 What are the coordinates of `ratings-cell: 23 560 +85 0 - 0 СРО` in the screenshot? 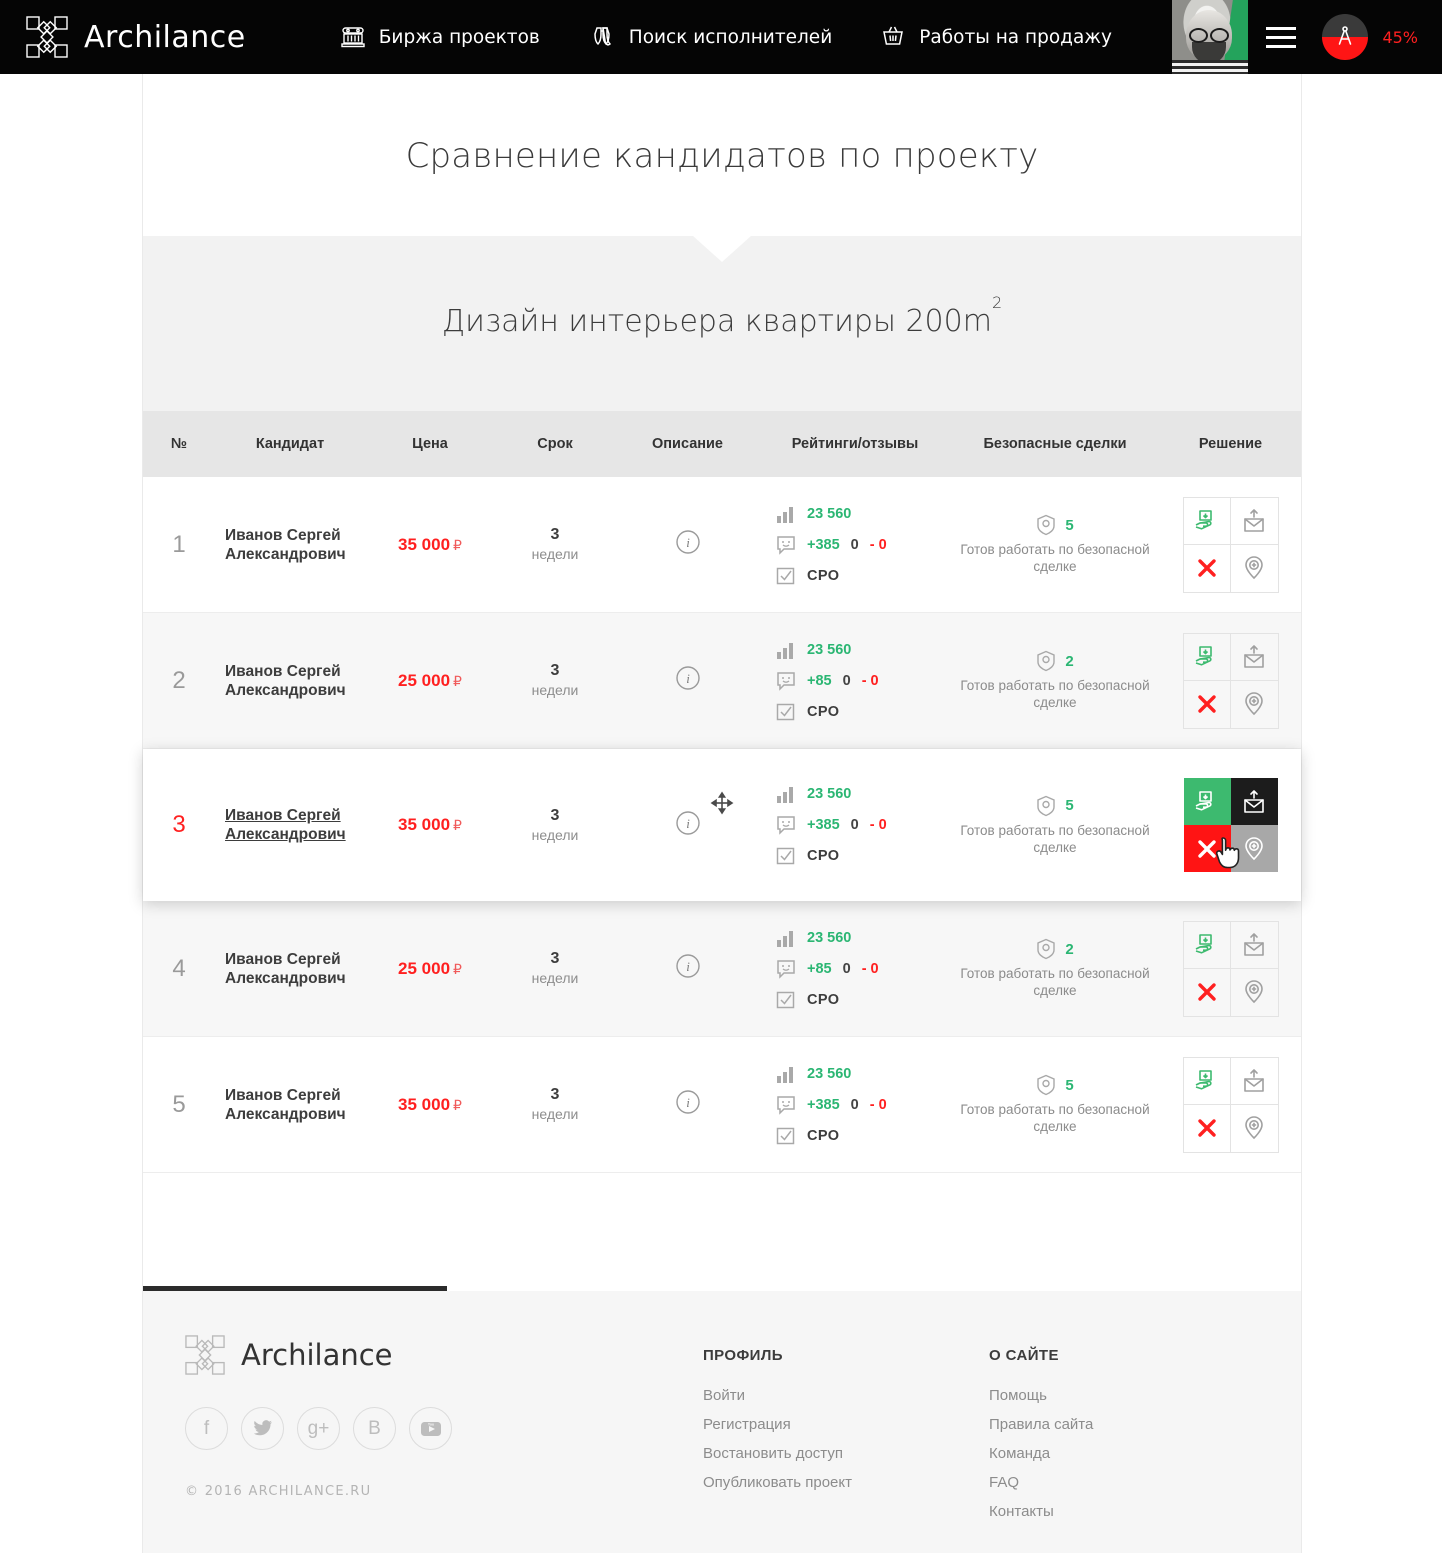 It's located at (855, 681).